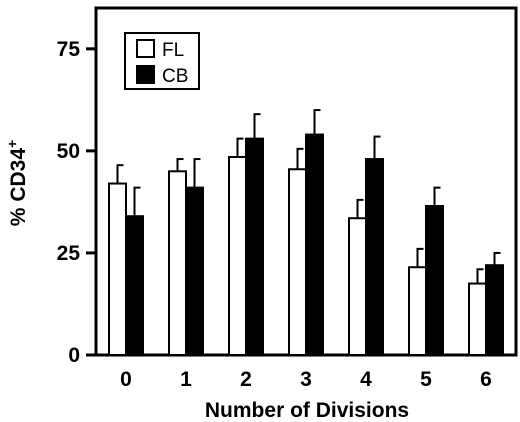 Image resolution: width=520 pixels, height=422 pixels. I want to click on x-tick-label: 5, so click(426, 379).